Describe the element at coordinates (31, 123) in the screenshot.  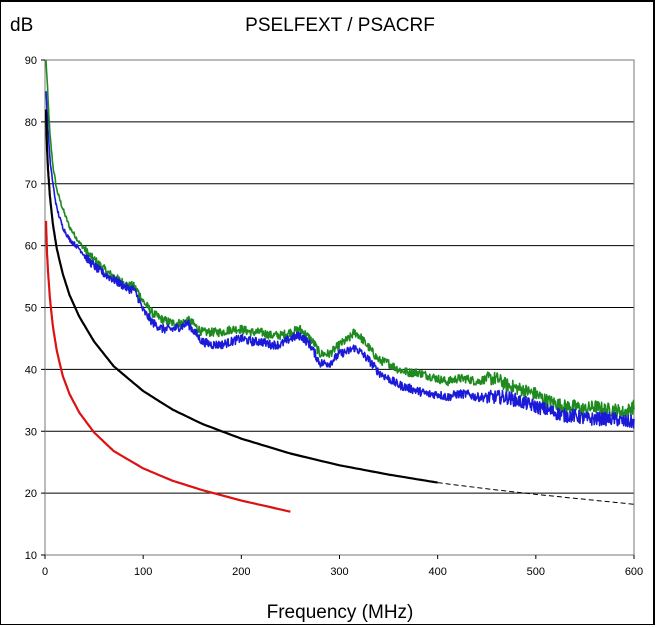
I see `y-tick-label-80: 80` at that location.